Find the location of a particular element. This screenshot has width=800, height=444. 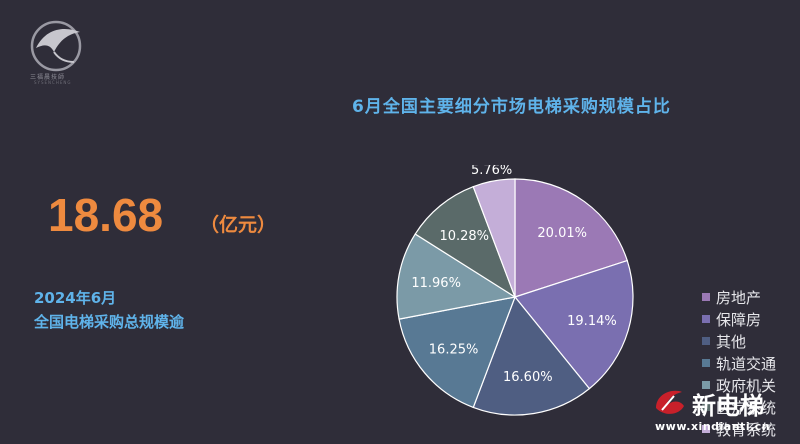

legend-label: 其他 is located at coordinates (731, 341).